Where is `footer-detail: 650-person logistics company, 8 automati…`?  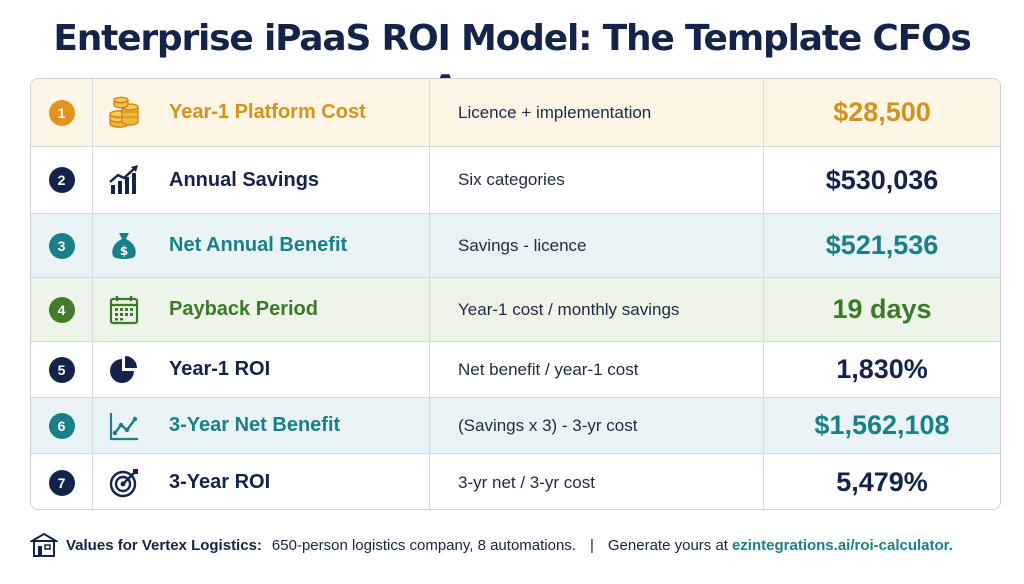
footer-detail: 650-person logistics company, 8 automati… is located at coordinates (423, 545).